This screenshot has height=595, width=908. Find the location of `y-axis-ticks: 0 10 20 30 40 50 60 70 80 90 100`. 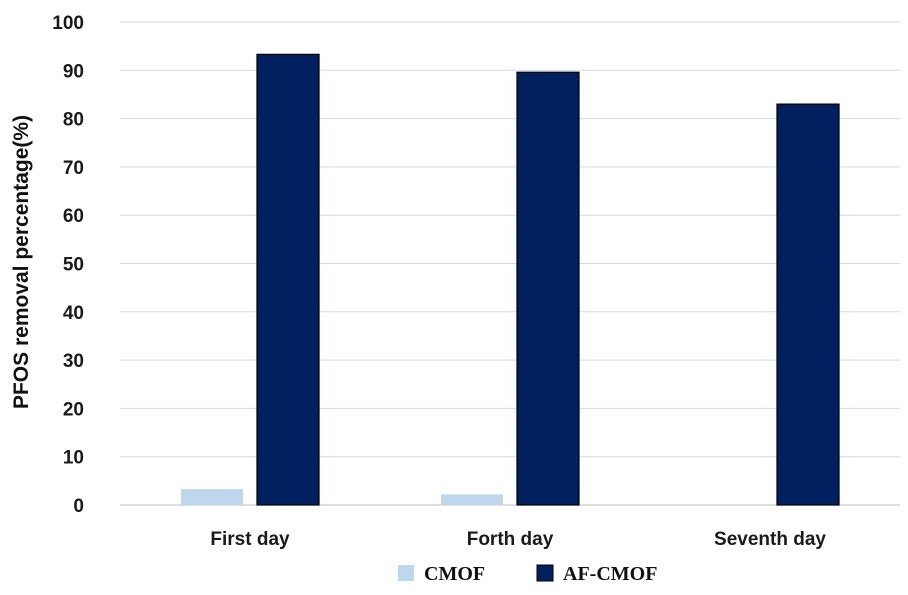

y-axis-ticks: 0 10 20 30 40 50 60 70 80 90 100 is located at coordinates (68, 265).